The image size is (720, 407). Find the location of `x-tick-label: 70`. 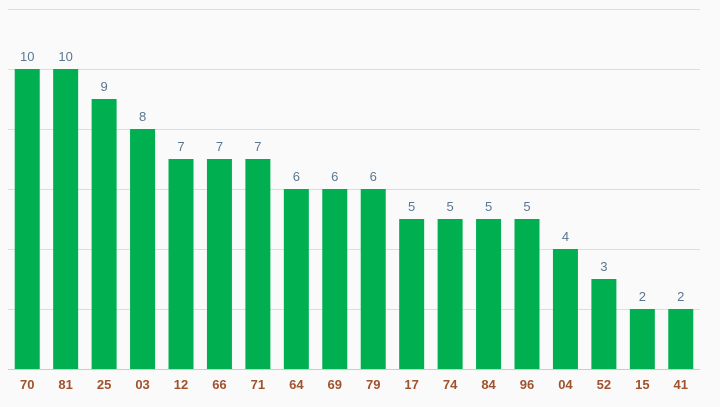

x-tick-label: 70 is located at coordinates (27, 384).